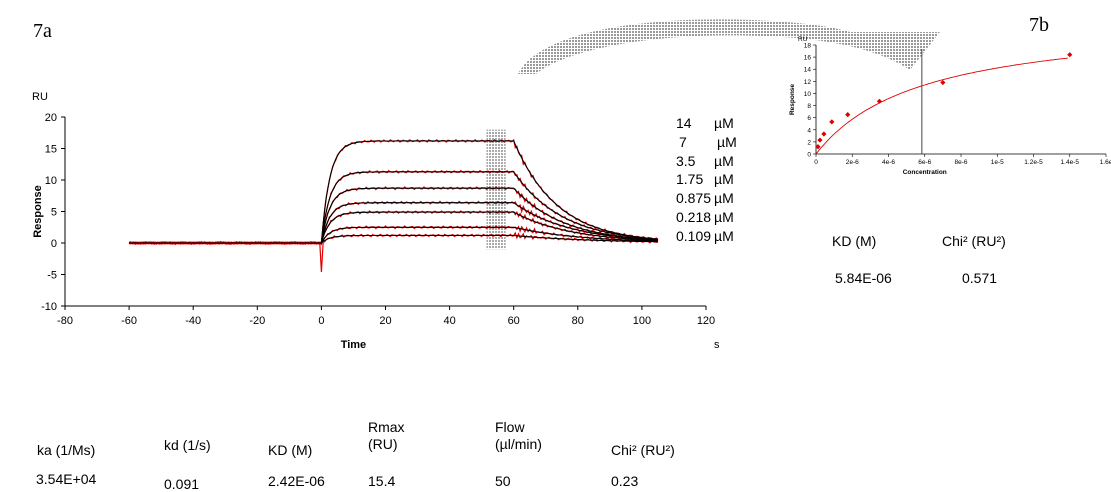  What do you see at coordinates (187, 445) in the screenshot?
I see `kinetics-kd-header: kd (1/s)` at bounding box center [187, 445].